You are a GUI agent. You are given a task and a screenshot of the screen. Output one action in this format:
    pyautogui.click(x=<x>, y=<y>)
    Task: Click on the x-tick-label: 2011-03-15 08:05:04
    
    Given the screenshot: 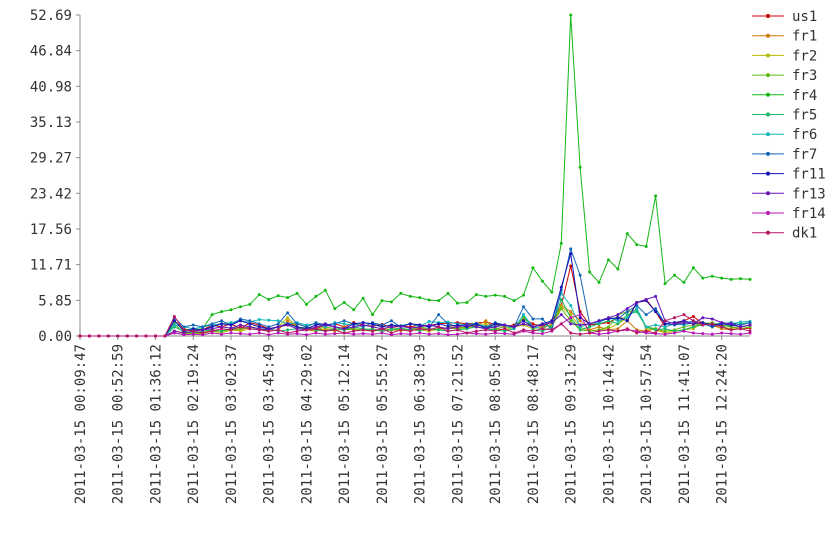 What is the action you would take?
    pyautogui.click(x=496, y=424)
    